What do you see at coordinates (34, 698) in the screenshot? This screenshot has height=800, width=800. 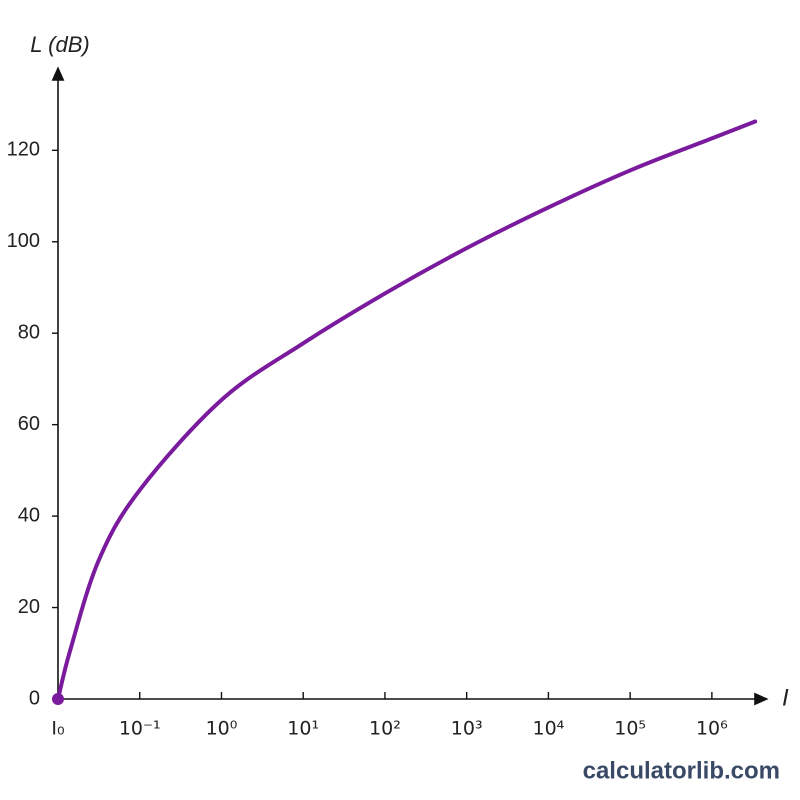 I see `y-tick-label: 0` at bounding box center [34, 698].